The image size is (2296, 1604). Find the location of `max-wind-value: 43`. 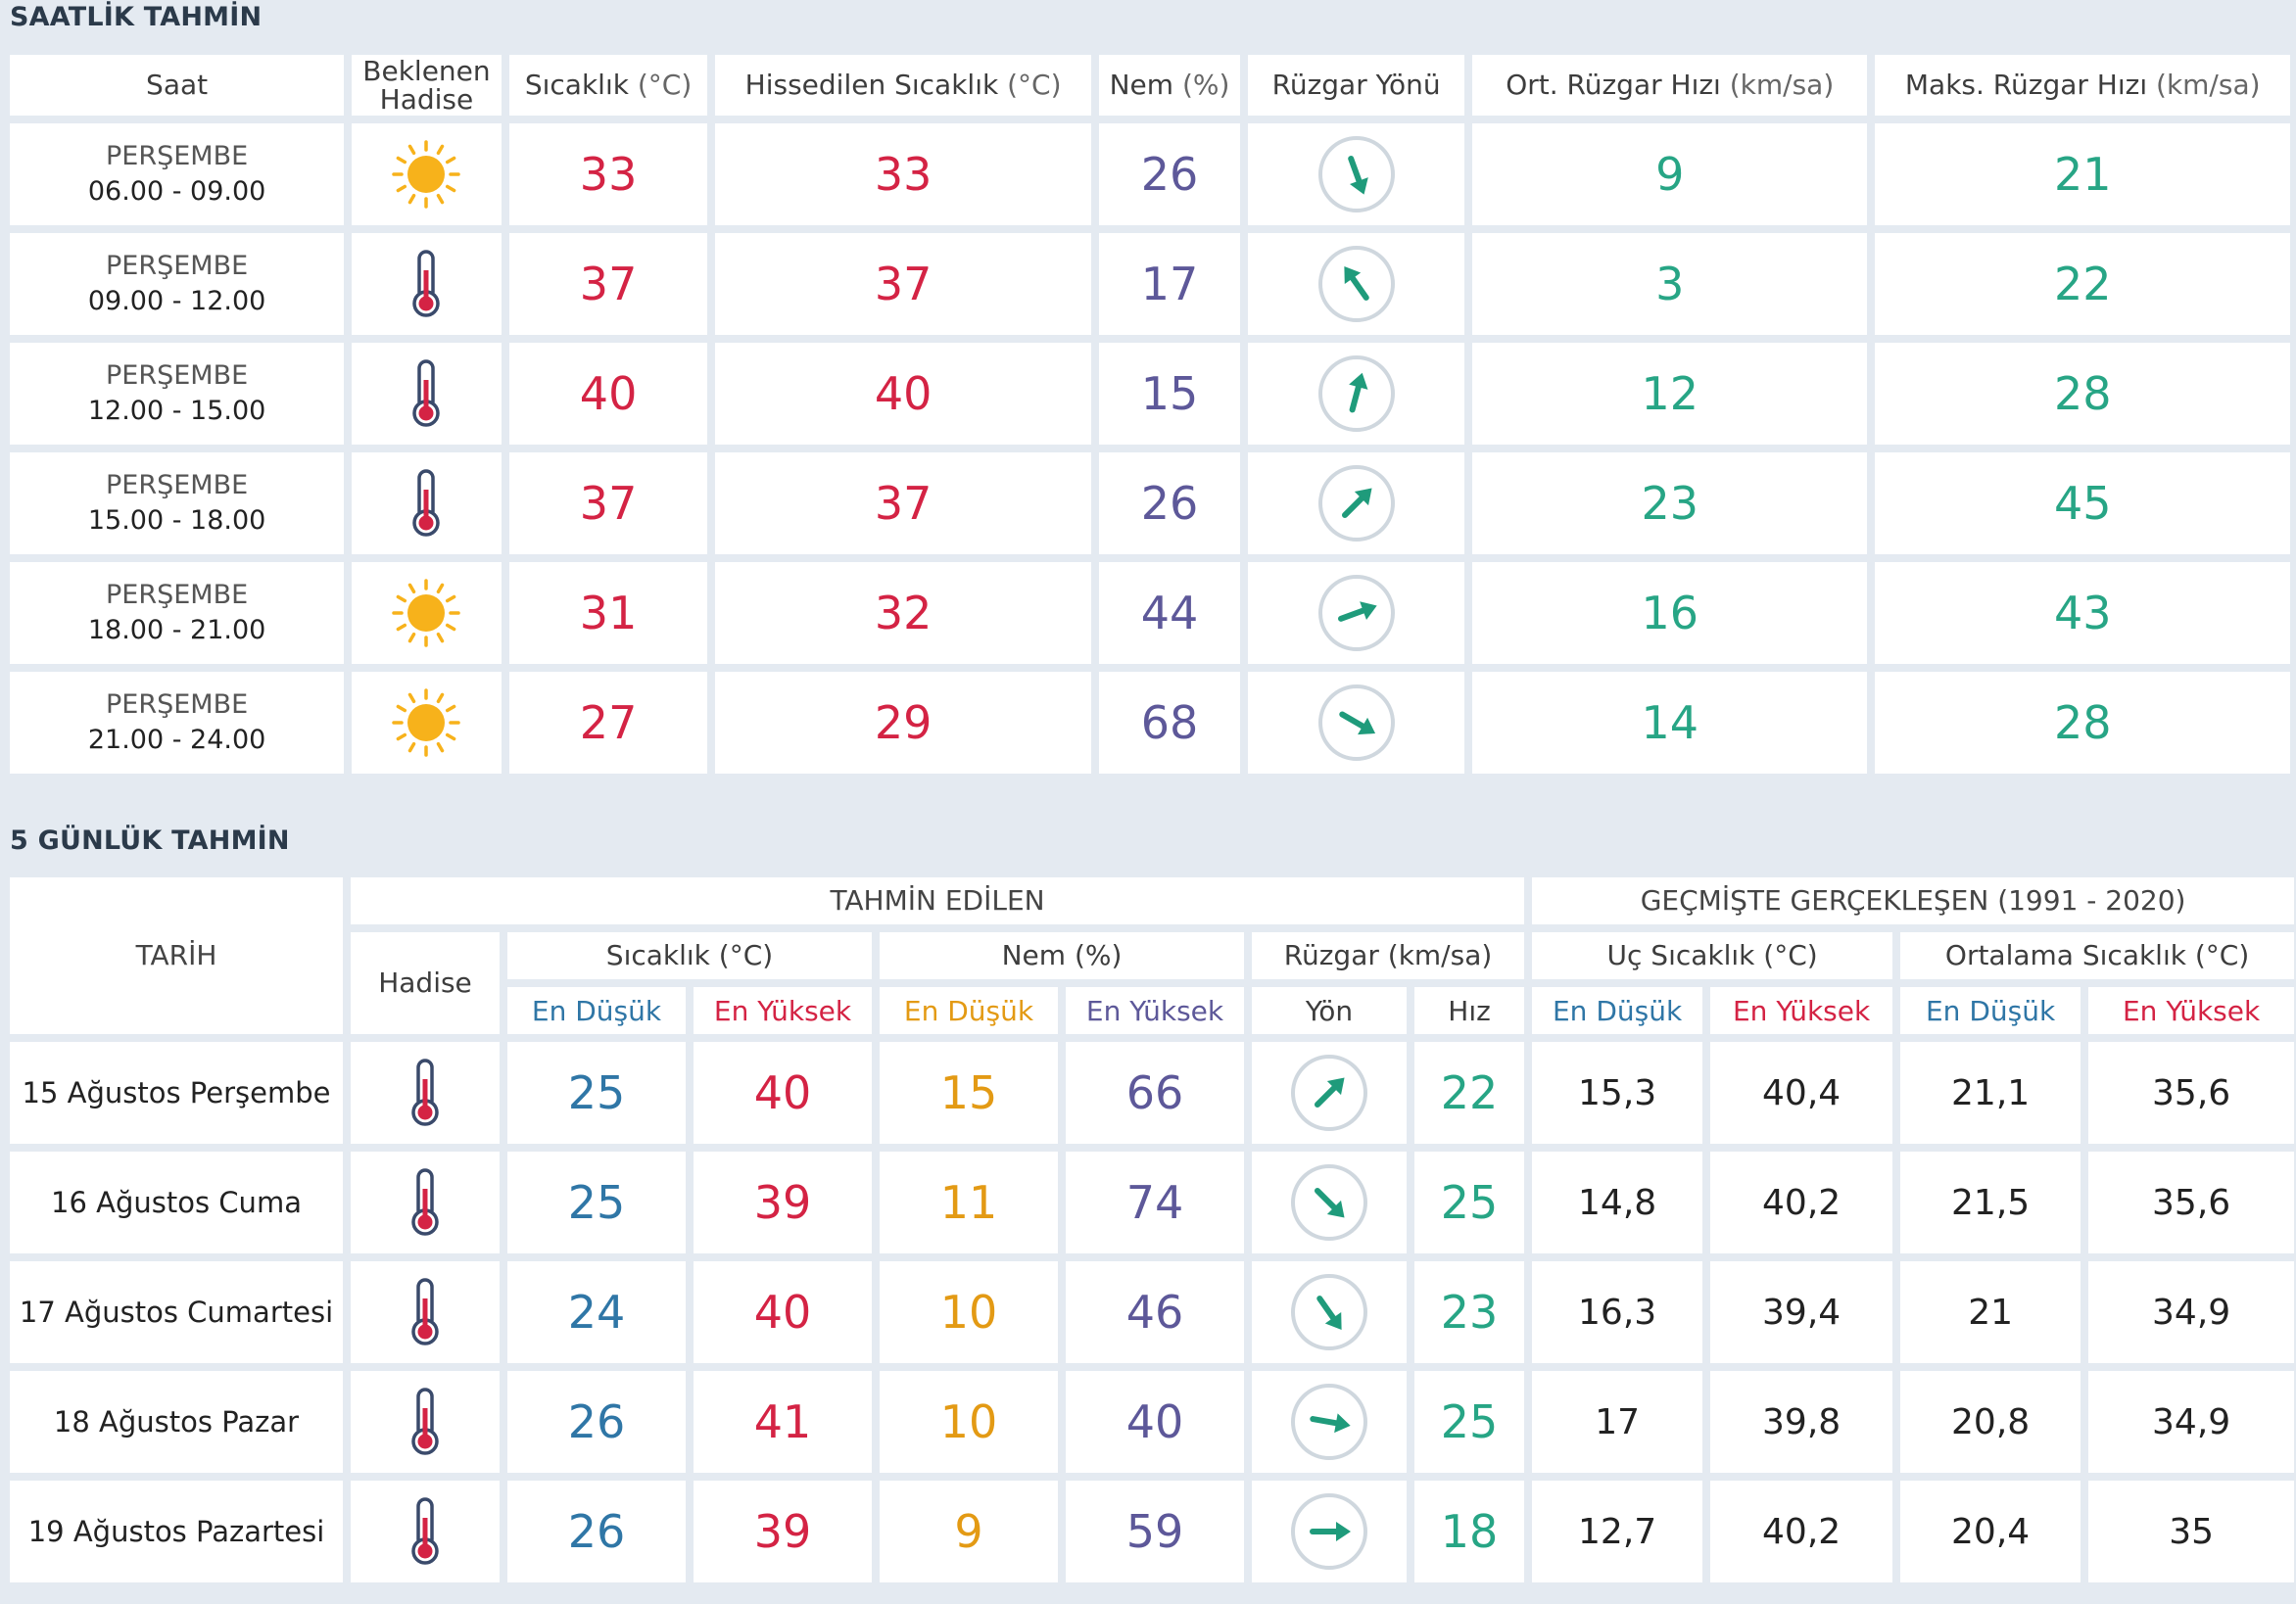

max-wind-value: 43 is located at coordinates (2082, 613).